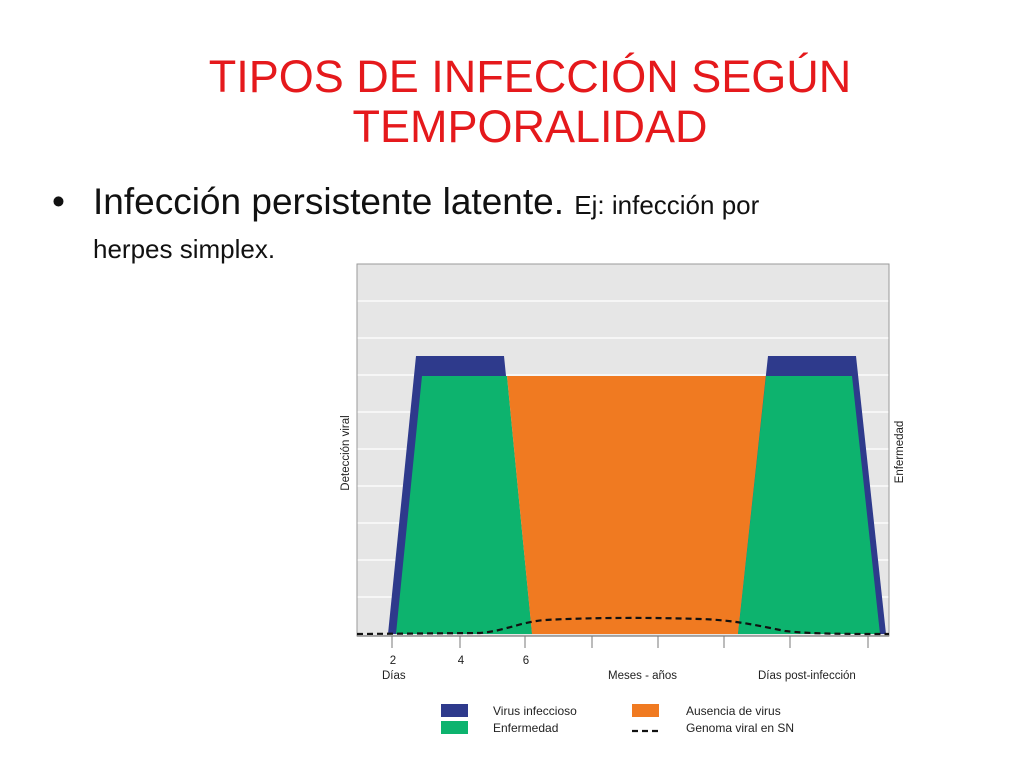 This screenshot has width=1024, height=768. Describe the element at coordinates (525, 728) in the screenshot. I see `legend-label-enfermedad: Enfermedad` at that location.